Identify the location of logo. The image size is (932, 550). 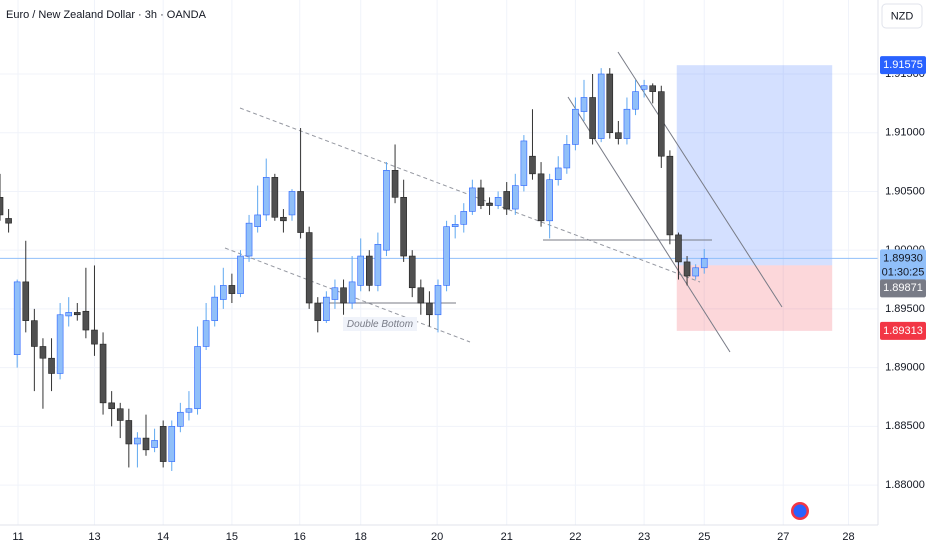
(800, 511).